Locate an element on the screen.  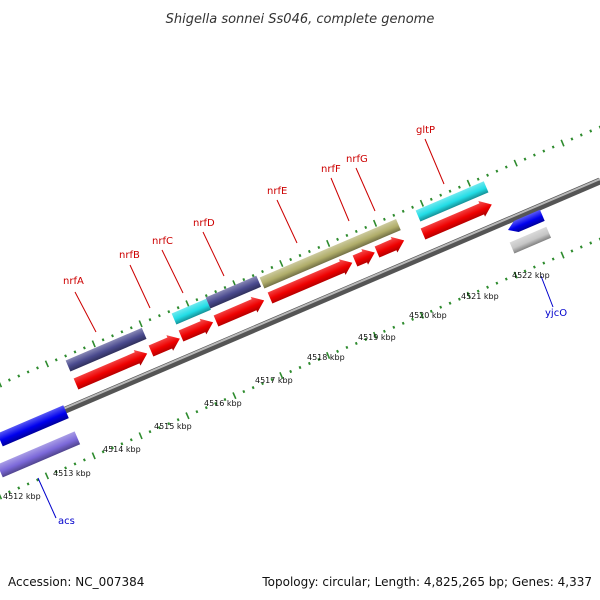
feature-cyan is located at coordinates (191, 311).